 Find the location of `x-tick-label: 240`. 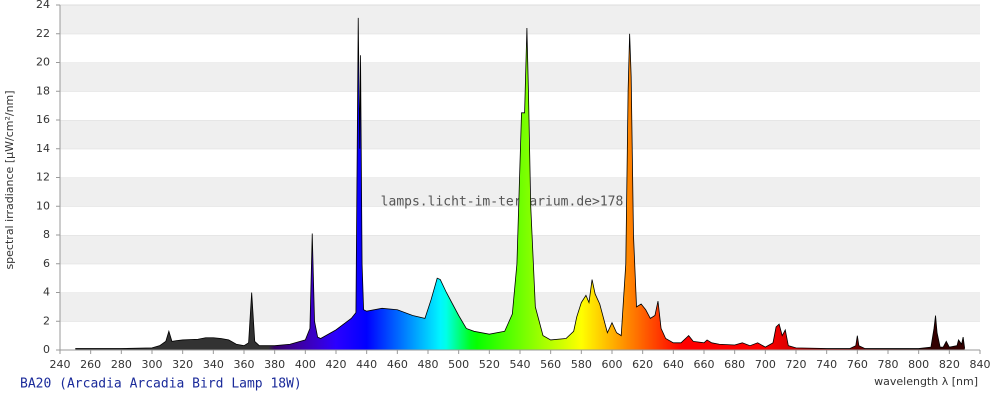

x-tick-label: 240 is located at coordinates (60, 364).